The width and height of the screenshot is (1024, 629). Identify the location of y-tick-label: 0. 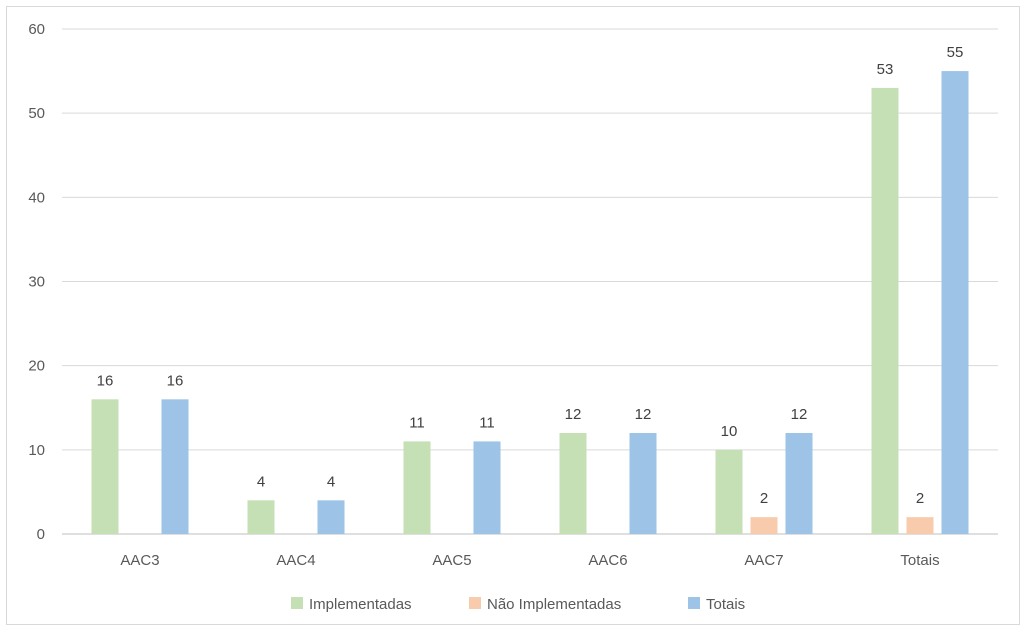
(41, 534).